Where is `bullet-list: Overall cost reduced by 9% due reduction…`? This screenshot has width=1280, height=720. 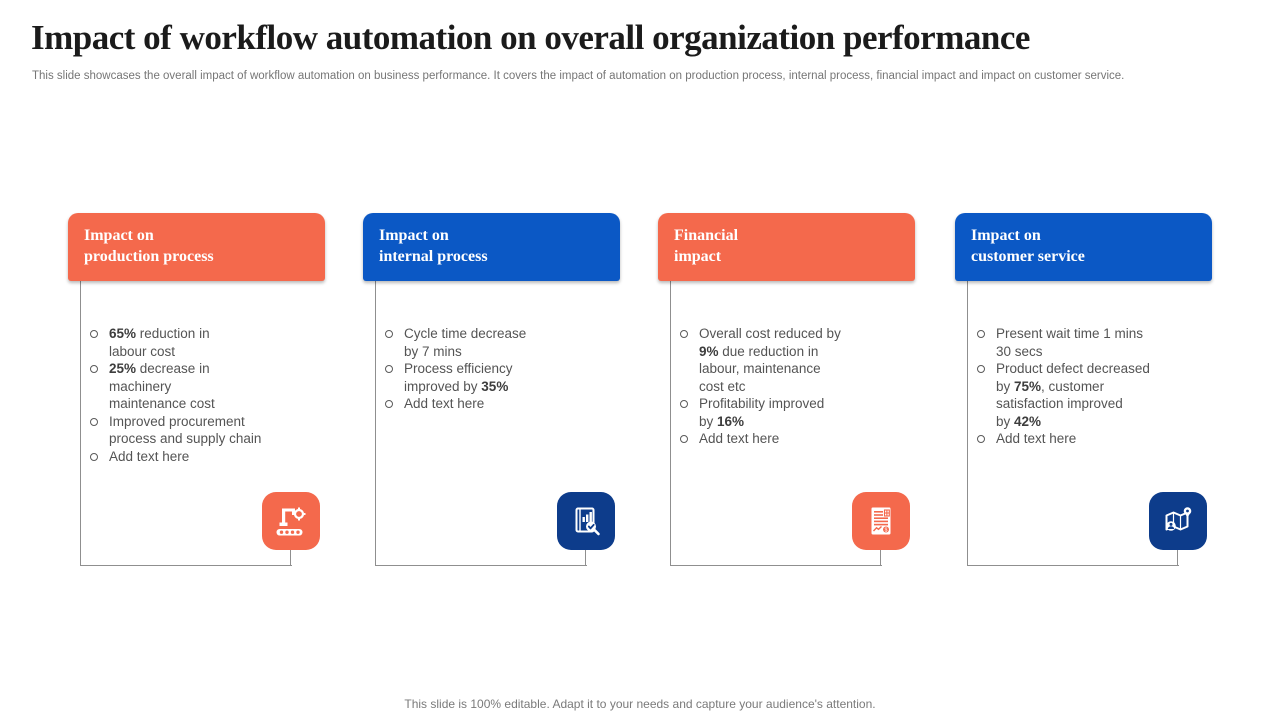
bullet-list: Overall cost reduced by 9% due reduction… is located at coordinates (786, 386).